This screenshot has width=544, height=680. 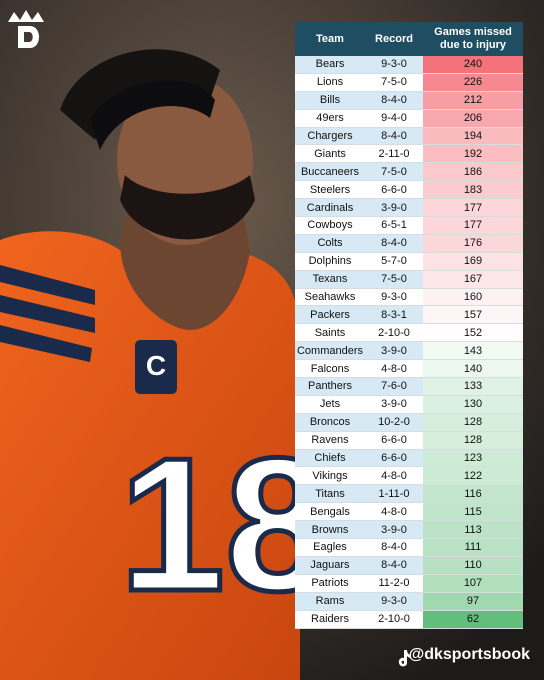 I want to click on table-row: Bills 8-4-0 212, so click(x=409, y=100).